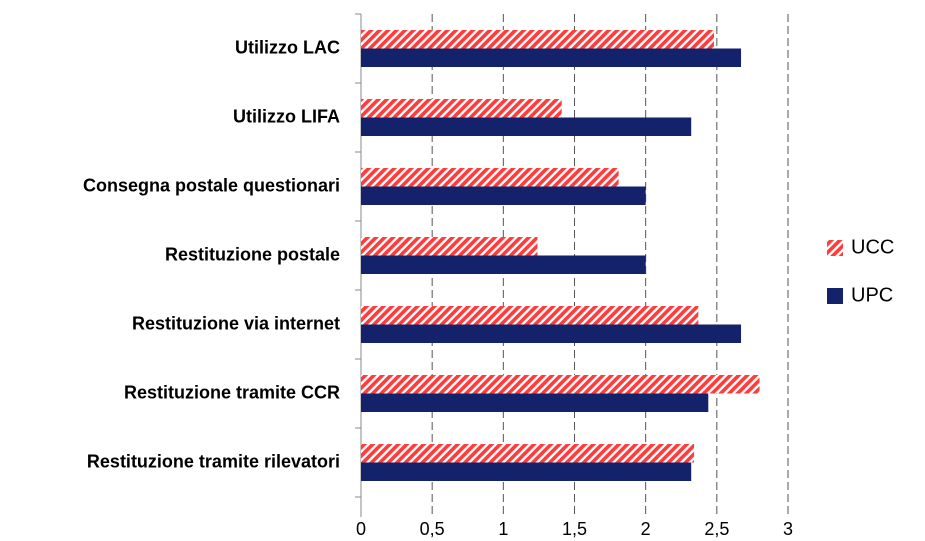 This screenshot has height=541, width=925. I want to click on category-label: Utilizzo LIFA, so click(286, 116).